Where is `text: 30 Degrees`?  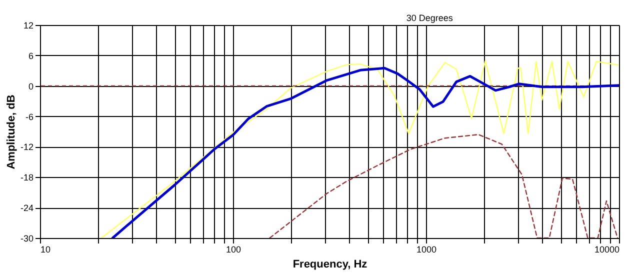 text: 30 Degrees is located at coordinates (430, 18).